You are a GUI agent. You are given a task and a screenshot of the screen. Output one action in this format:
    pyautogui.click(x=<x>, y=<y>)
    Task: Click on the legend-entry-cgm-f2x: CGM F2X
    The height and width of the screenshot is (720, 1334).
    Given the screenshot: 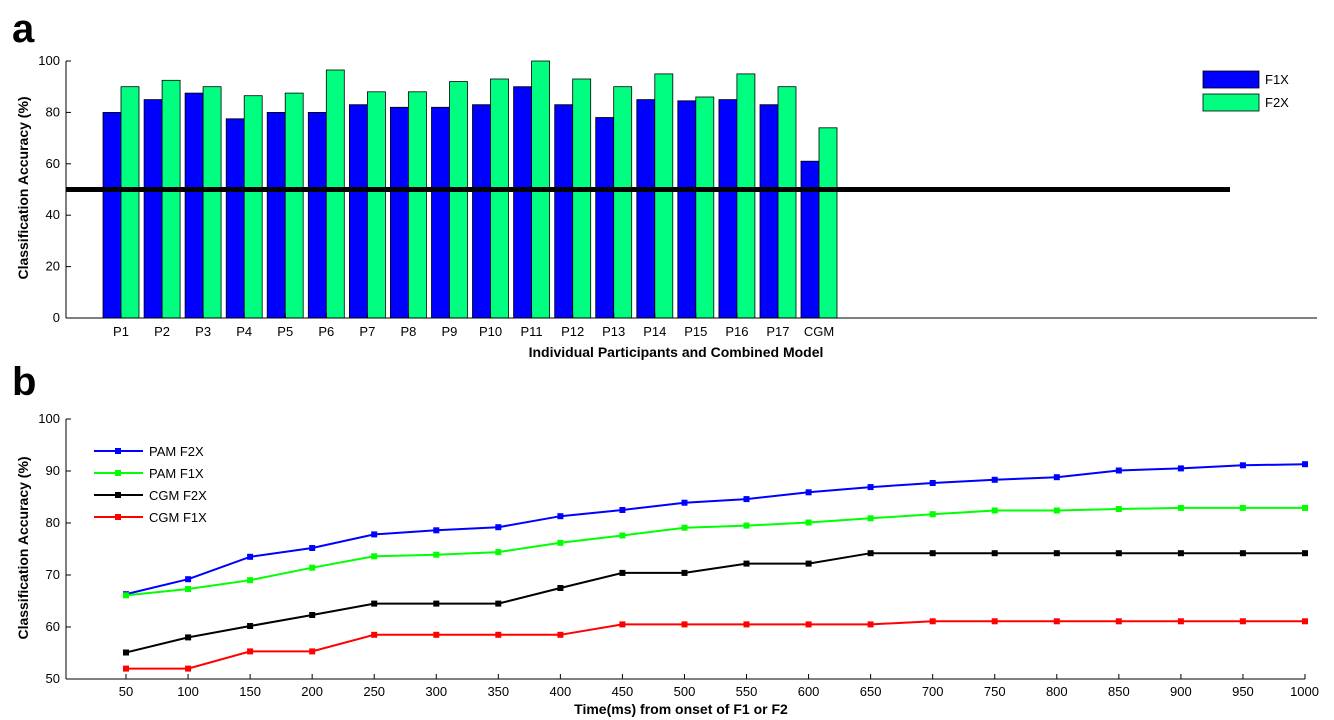 What is the action you would take?
    pyautogui.click(x=150, y=495)
    